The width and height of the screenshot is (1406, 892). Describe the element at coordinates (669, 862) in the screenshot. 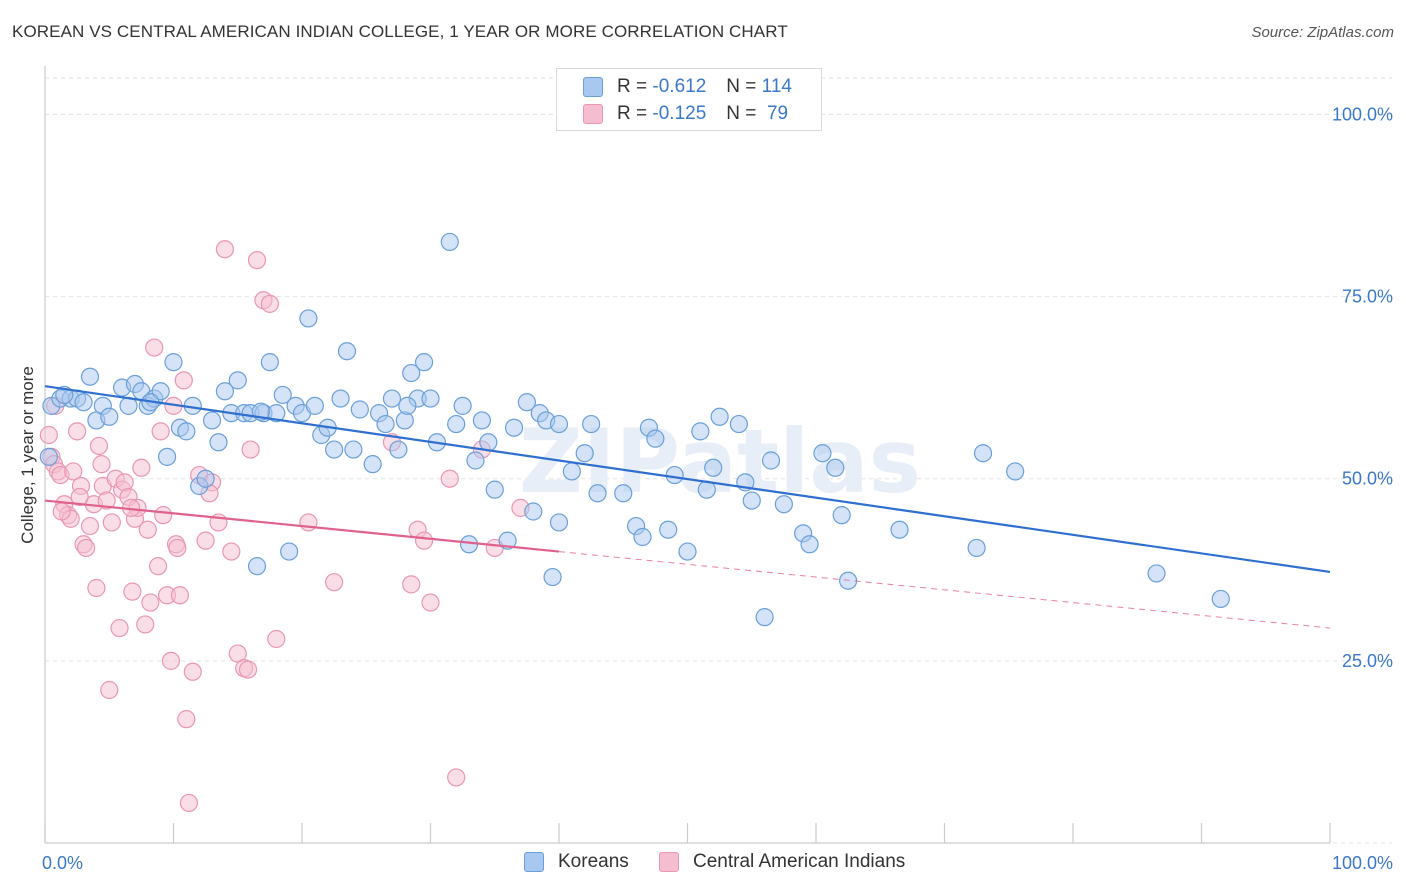

I see `central-legend-swatch` at that location.